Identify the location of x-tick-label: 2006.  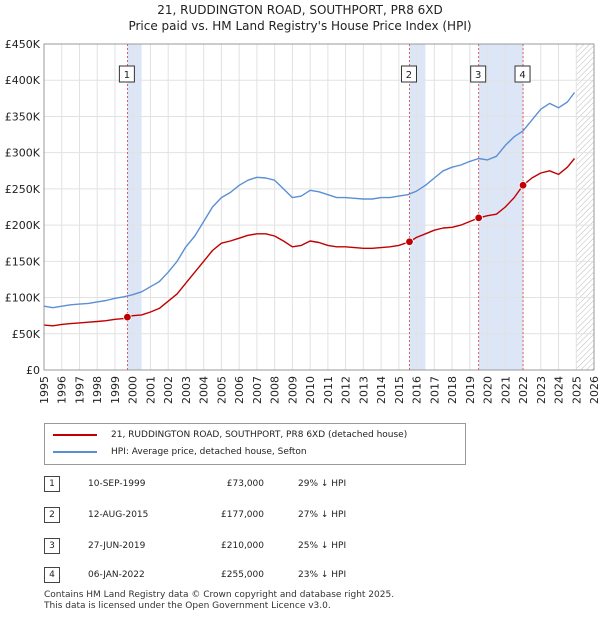
(239, 390).